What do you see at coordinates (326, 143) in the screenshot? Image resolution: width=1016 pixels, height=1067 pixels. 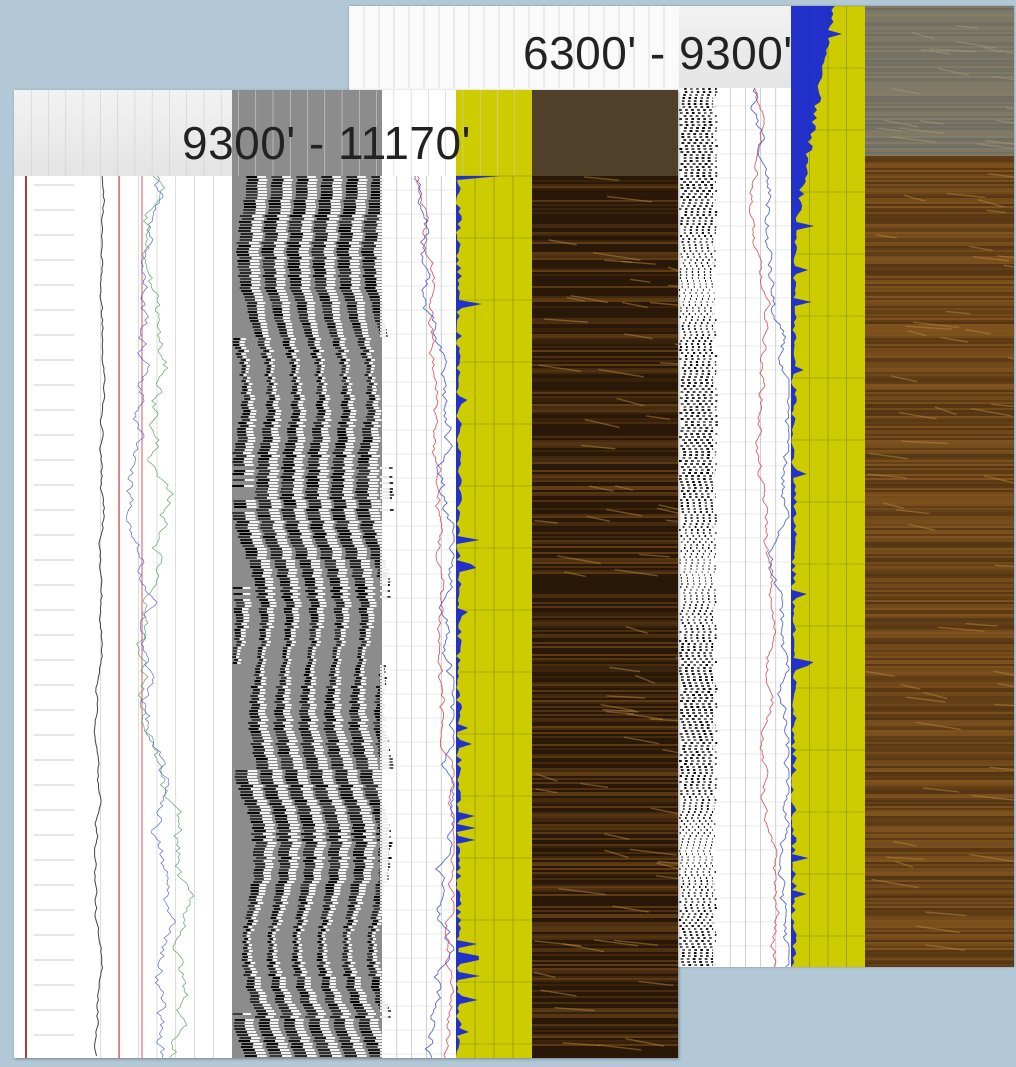 I see `depth-range-label: 9300' - 11170'` at bounding box center [326, 143].